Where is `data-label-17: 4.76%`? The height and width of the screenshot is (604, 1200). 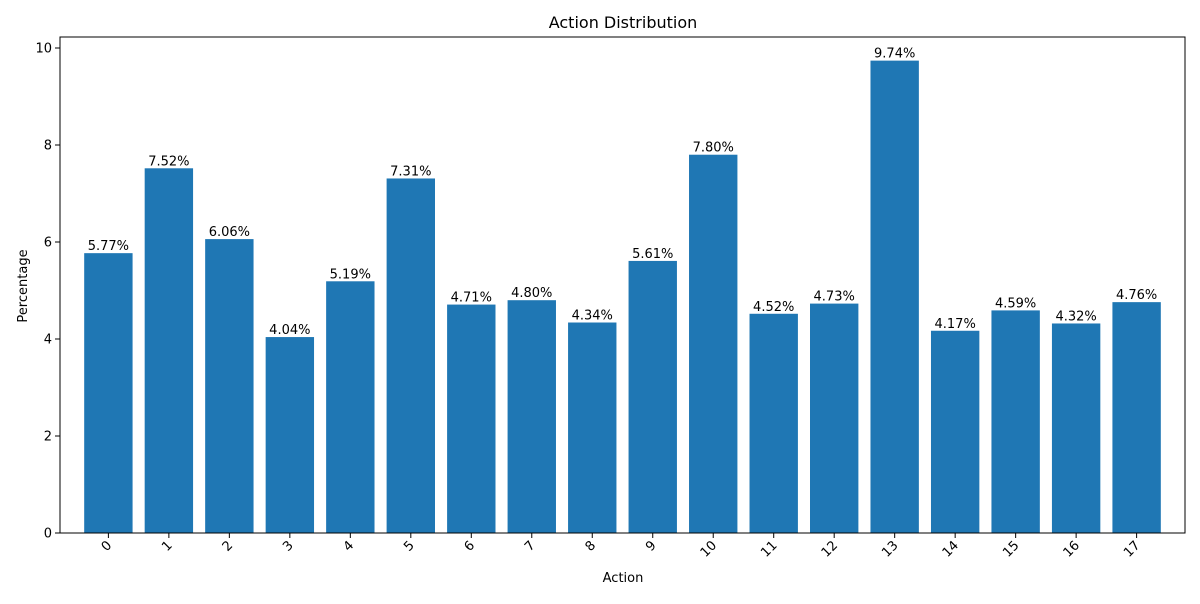 data-label-17: 4.76% is located at coordinates (1136, 295).